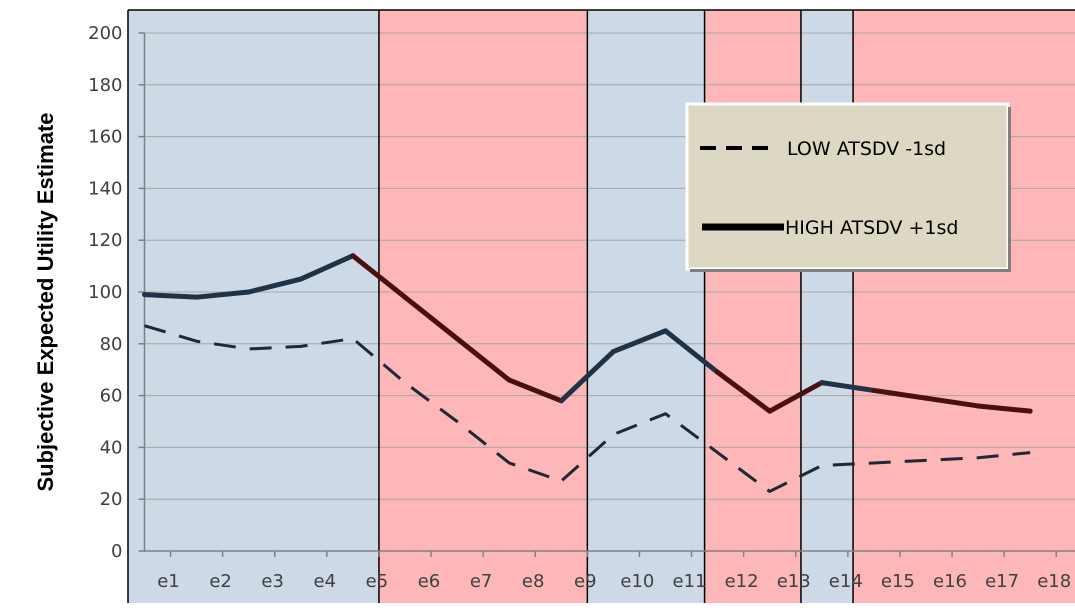  What do you see at coordinates (1054, 581) in the screenshot?
I see `x-tick-label: e18` at bounding box center [1054, 581].